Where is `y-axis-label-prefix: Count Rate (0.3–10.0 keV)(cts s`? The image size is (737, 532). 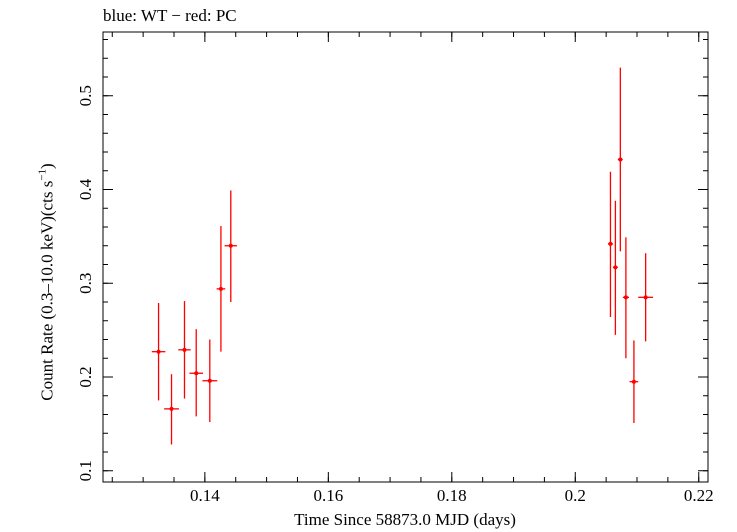
y-axis-label-prefix: Count Rate (0.3–10.0 keV)(cts s is located at coordinates (47, 290).